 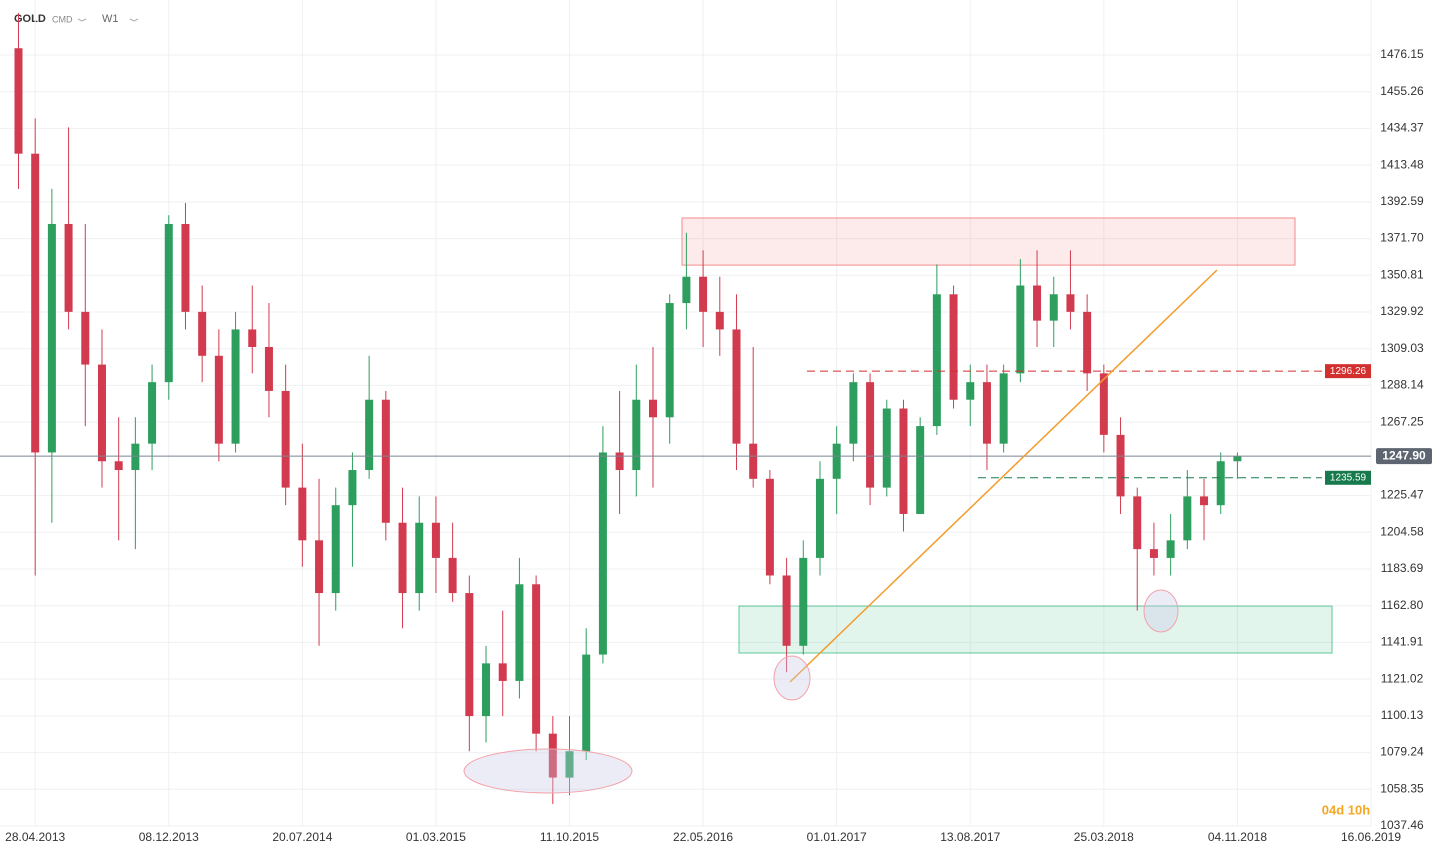 I want to click on symbol: GOLD, so click(x=30, y=19).